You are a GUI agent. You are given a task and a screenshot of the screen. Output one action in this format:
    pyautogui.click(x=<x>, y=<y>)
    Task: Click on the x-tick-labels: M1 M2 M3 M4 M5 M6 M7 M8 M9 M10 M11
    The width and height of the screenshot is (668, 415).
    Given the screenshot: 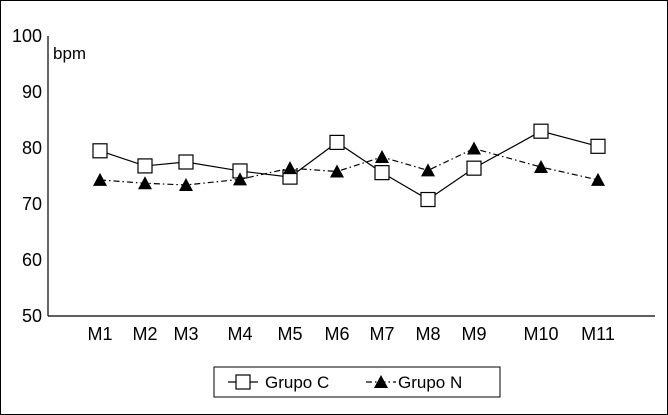 What is the action you would take?
    pyautogui.click(x=350, y=334)
    